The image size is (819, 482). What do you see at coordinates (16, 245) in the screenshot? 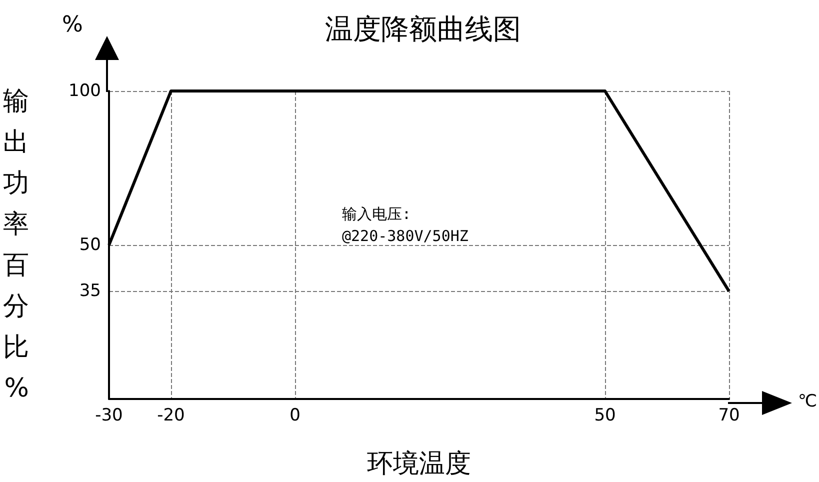
I see `y-axis-title: 输出功率百分比%` at bounding box center [16, 245].